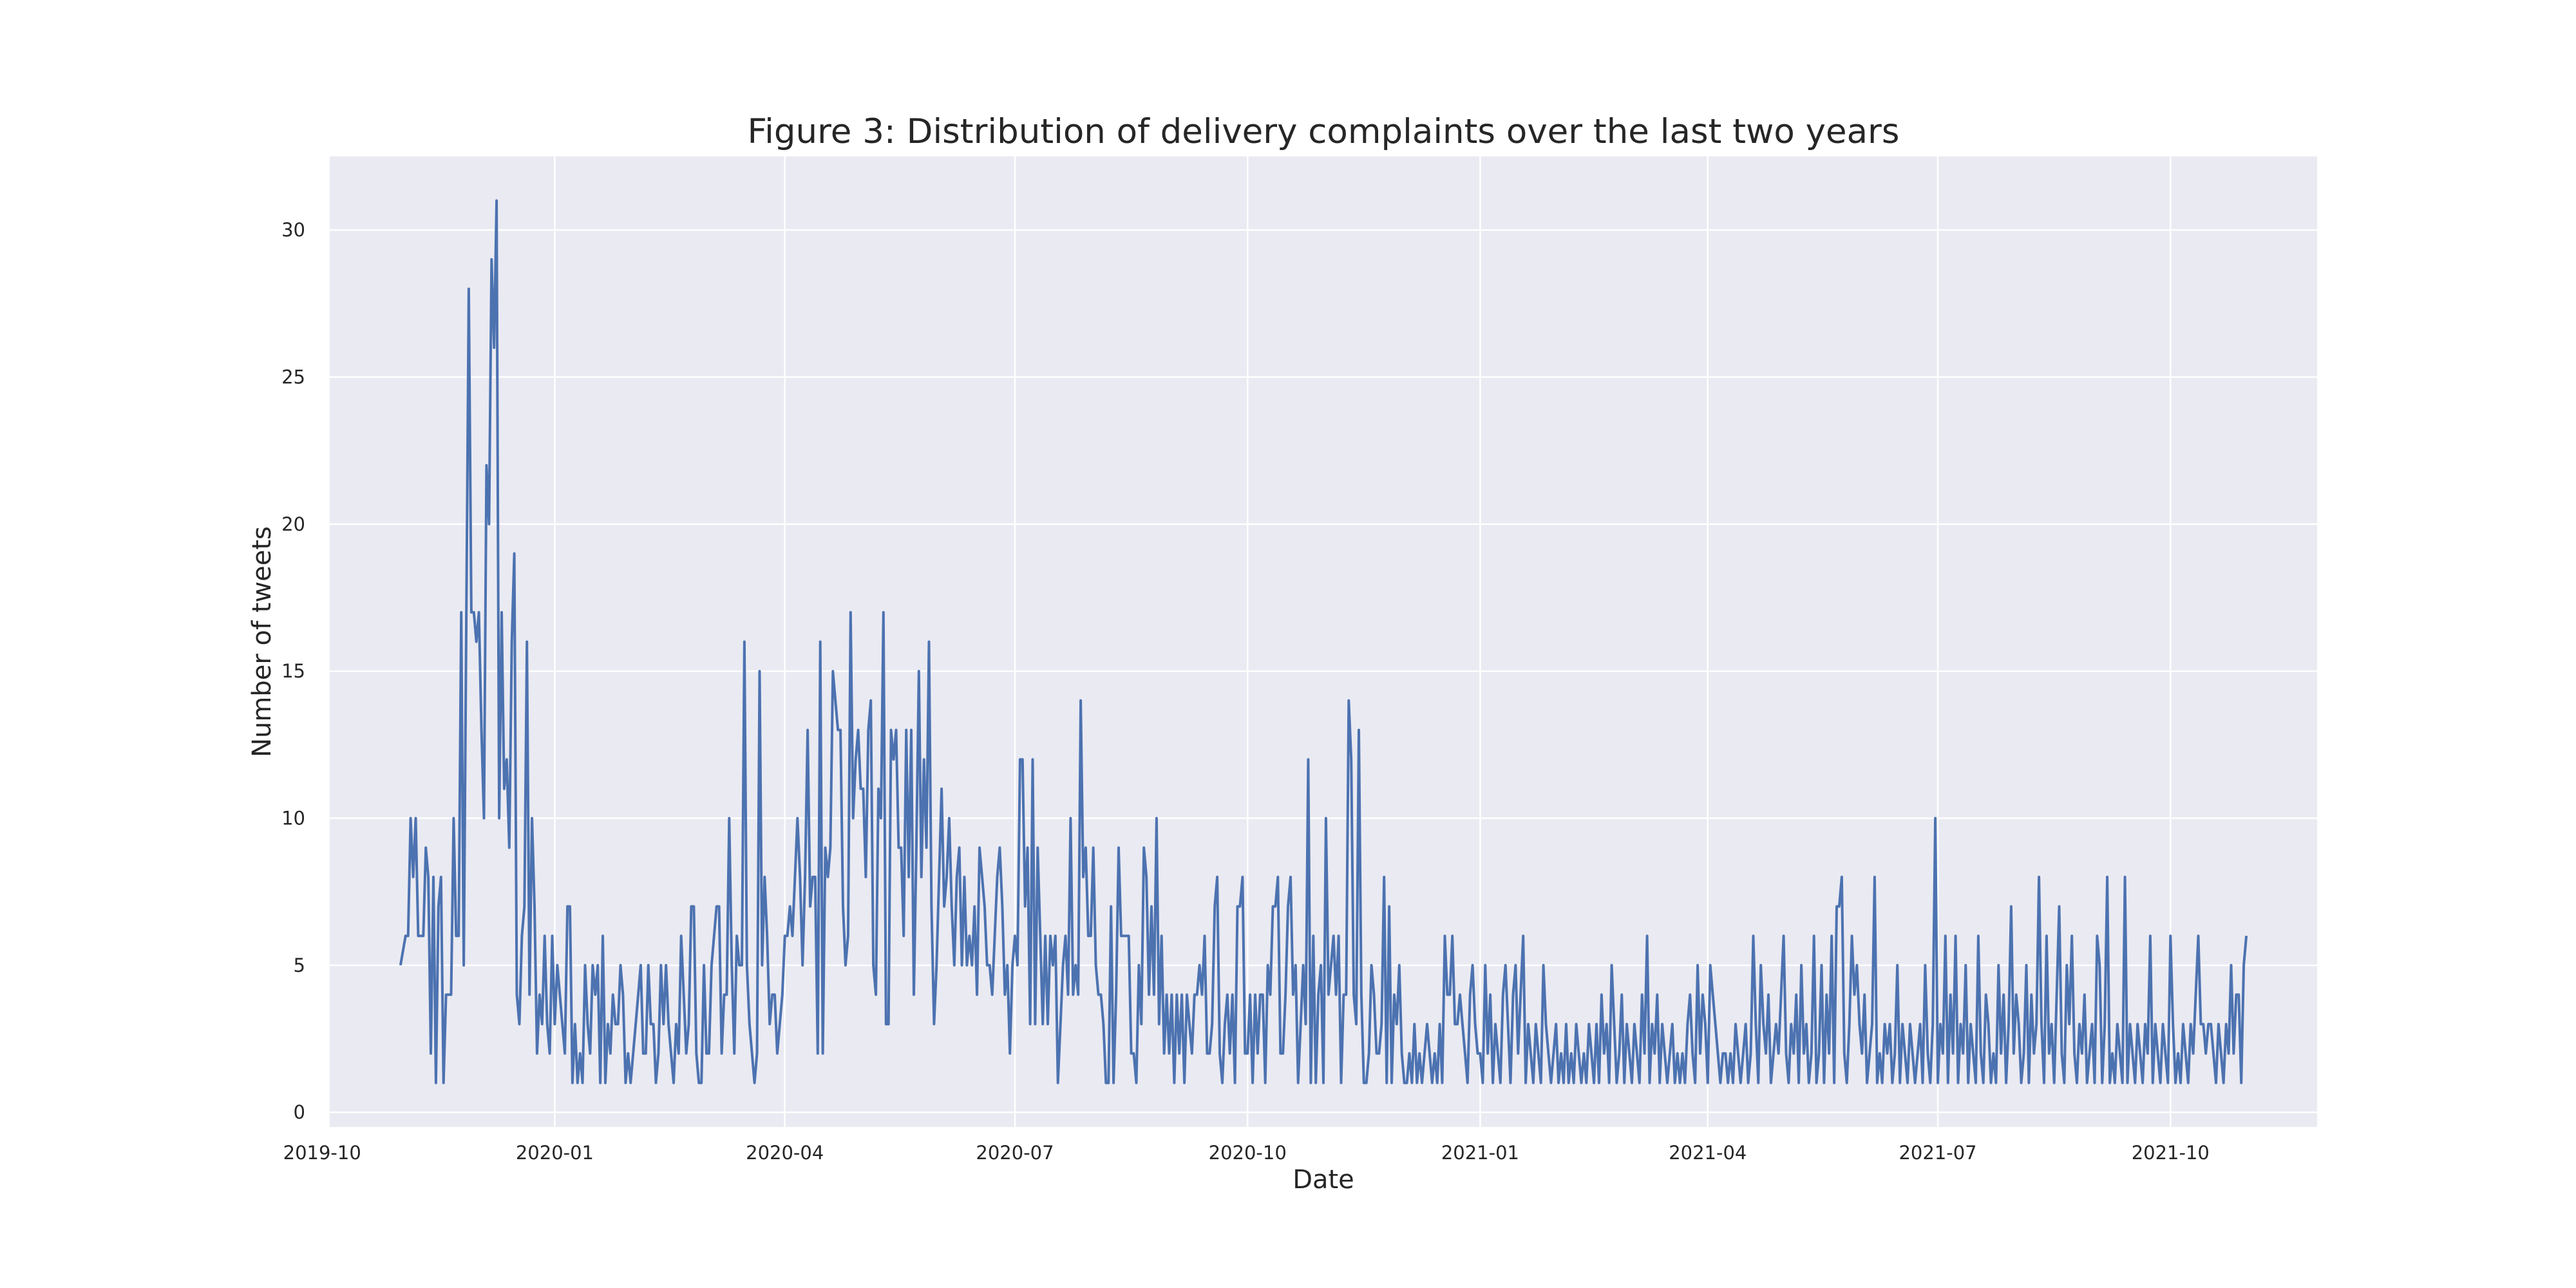 The height and width of the screenshot is (1288, 2576). Describe the element at coordinates (322, 1153) in the screenshot. I see `x-tick-label: 2019-10` at that location.